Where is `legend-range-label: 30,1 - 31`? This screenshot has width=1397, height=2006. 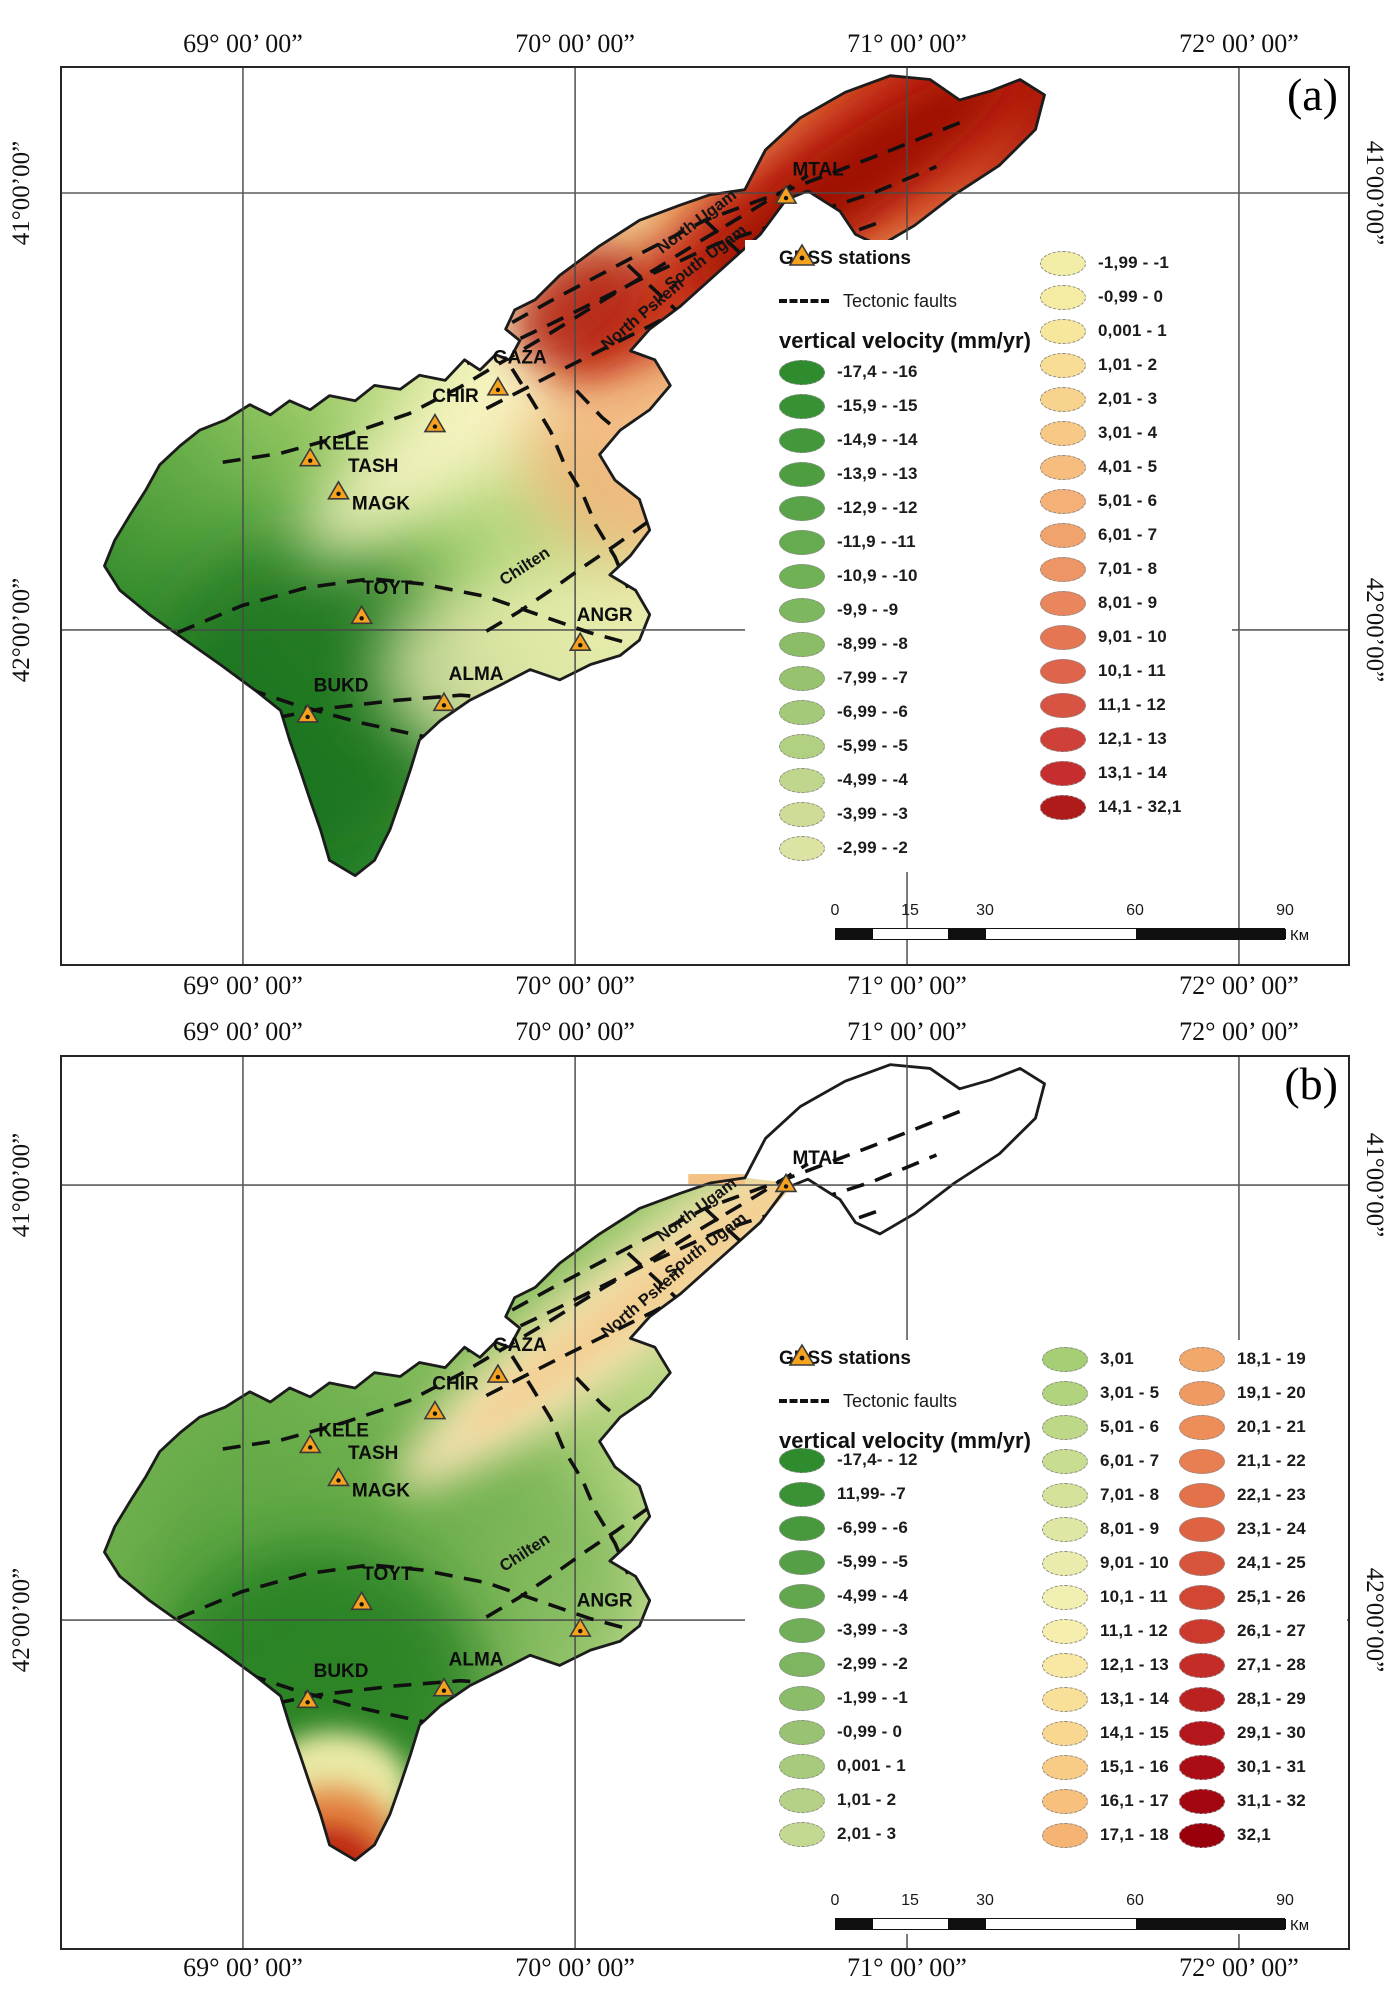 legend-range-label: 30,1 - 31 is located at coordinates (1271, 1766).